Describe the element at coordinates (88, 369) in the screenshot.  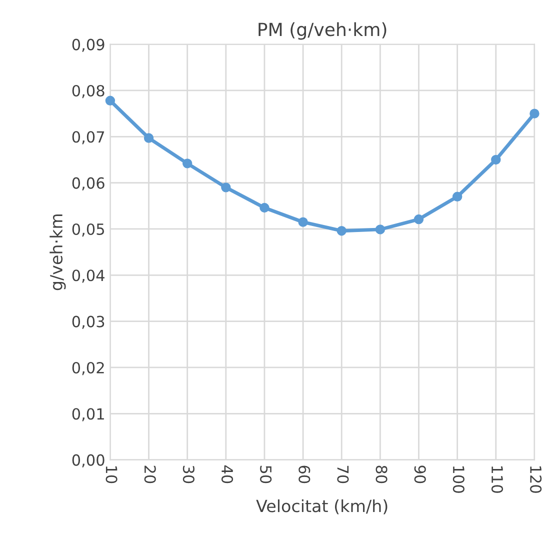
I see `y-tick-label: 0,02` at that location.